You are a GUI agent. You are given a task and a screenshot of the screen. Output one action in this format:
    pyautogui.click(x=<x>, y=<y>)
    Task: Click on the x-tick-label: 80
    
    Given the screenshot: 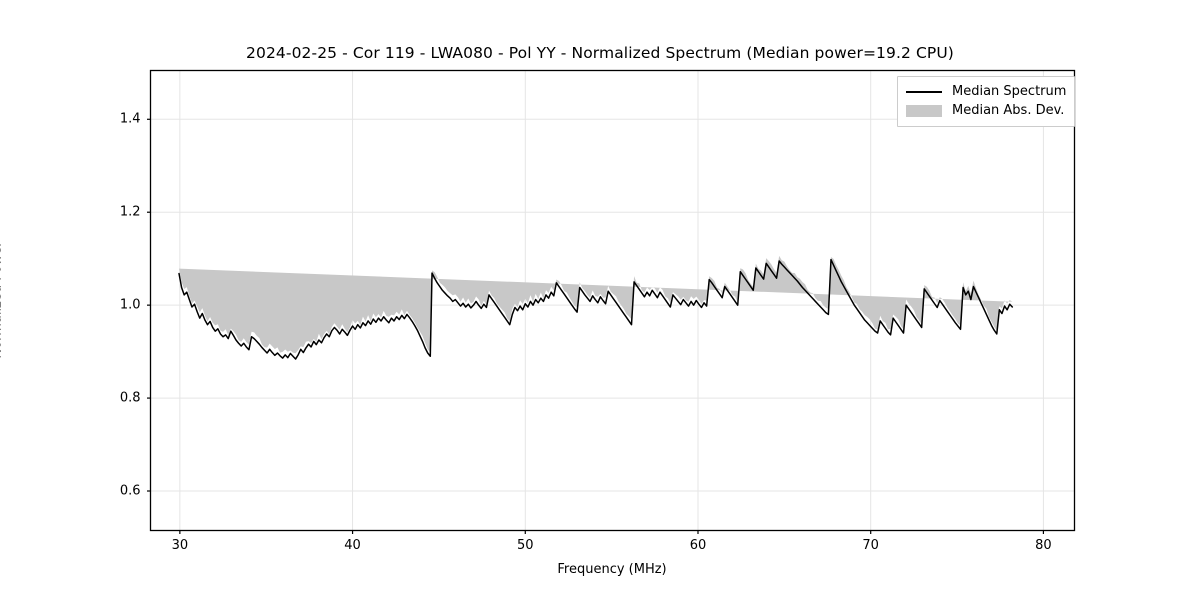 What is the action you would take?
    pyautogui.click(x=1043, y=545)
    